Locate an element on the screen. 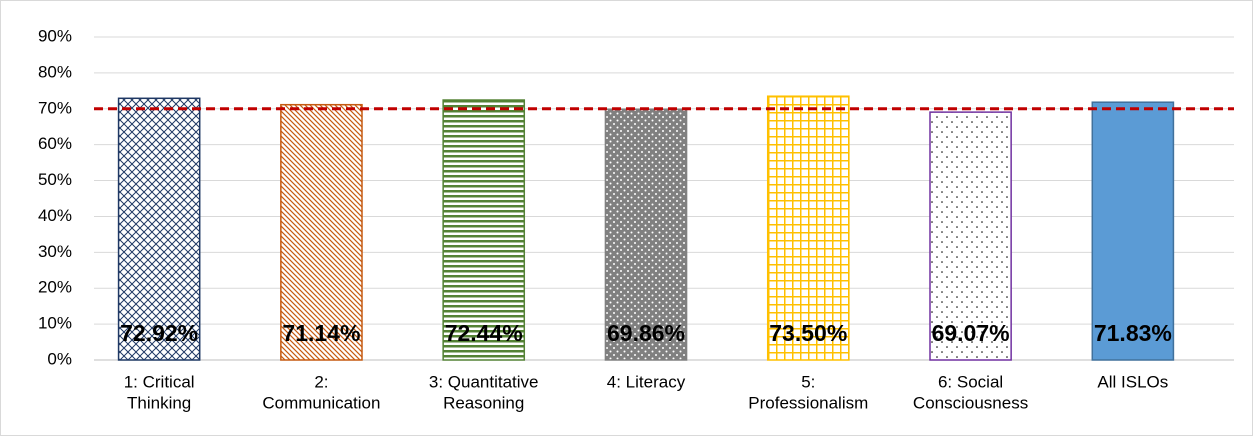 The width and height of the screenshot is (1253, 436). x-tick-label: 6: Social is located at coordinates (970, 381).